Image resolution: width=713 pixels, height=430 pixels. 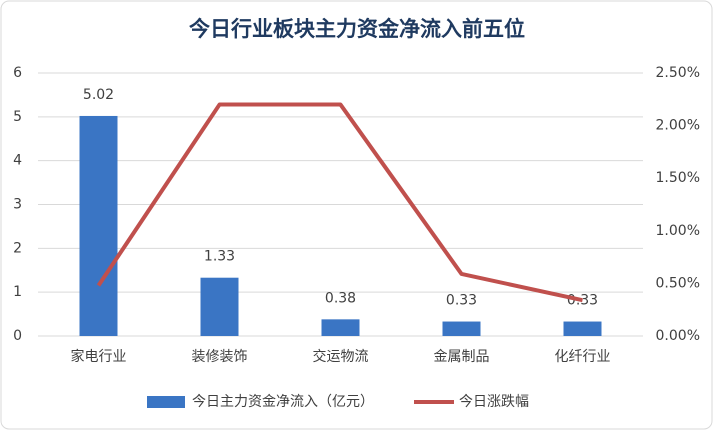 I want to click on x-tick-label: 家电行业, so click(x=99, y=356).